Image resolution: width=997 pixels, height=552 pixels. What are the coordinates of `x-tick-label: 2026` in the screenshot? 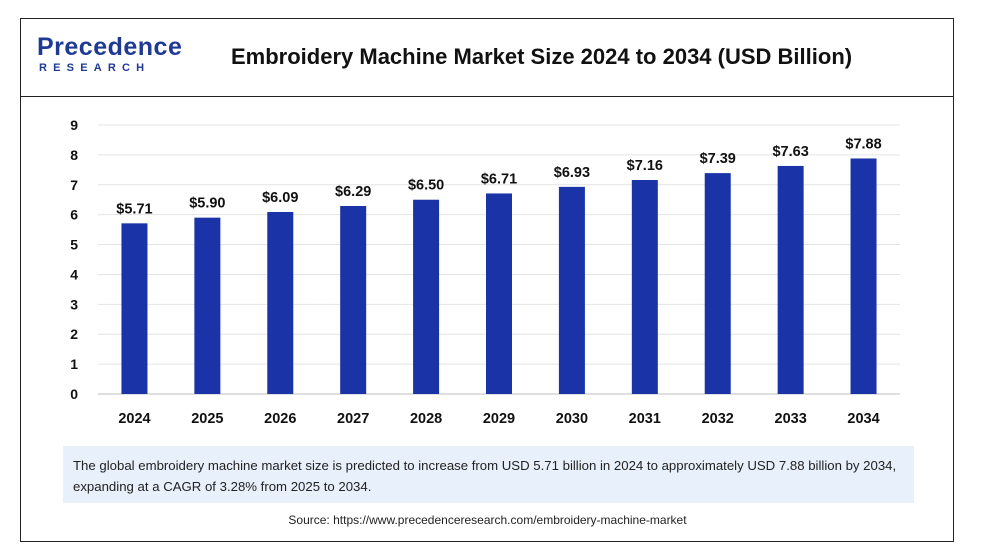 It's located at (280, 419).